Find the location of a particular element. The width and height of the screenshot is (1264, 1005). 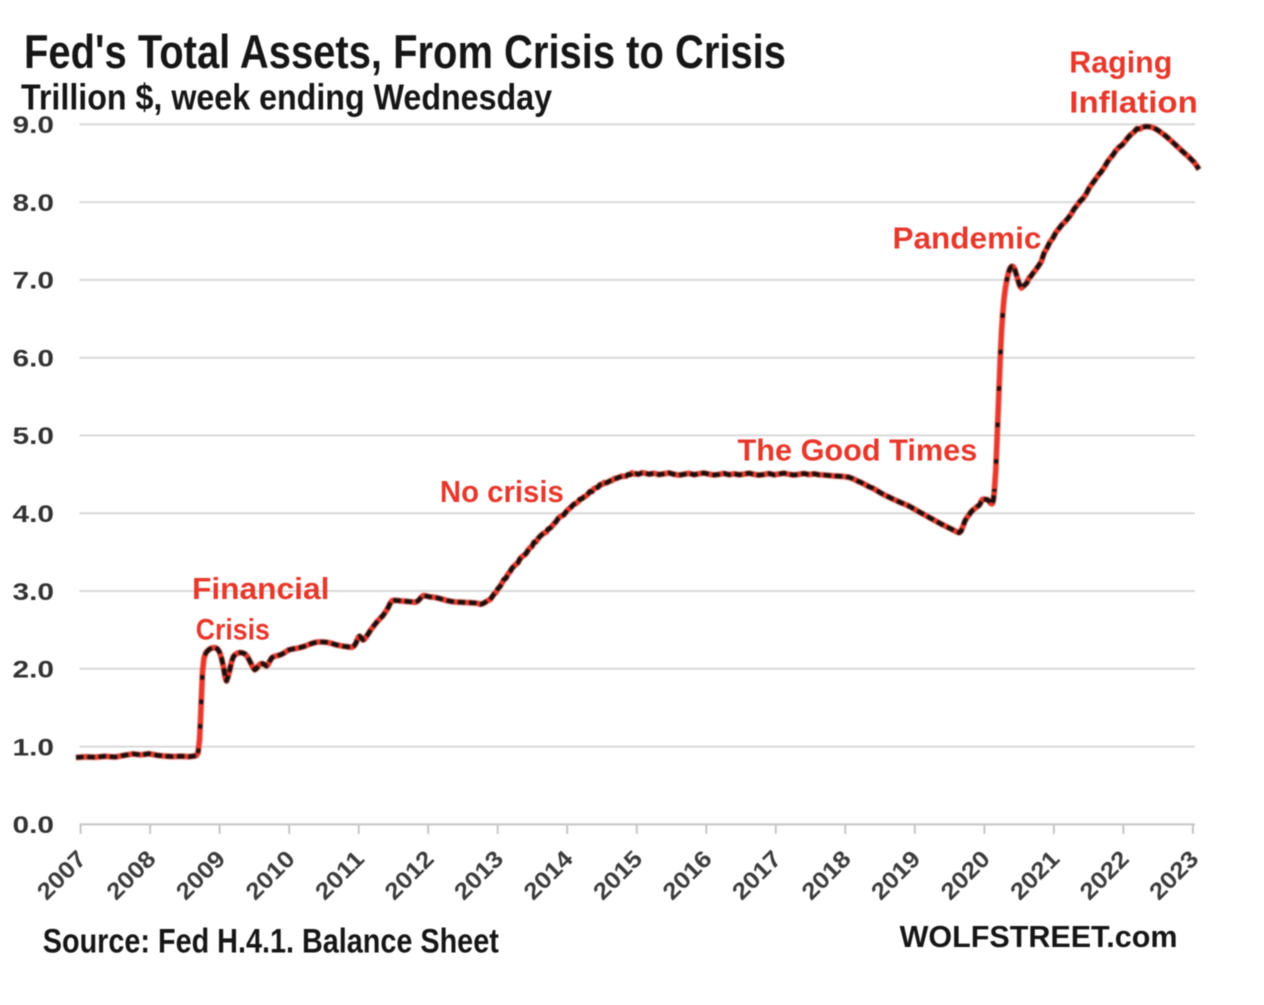

svg-text: No crisis is located at coordinates (502, 492).